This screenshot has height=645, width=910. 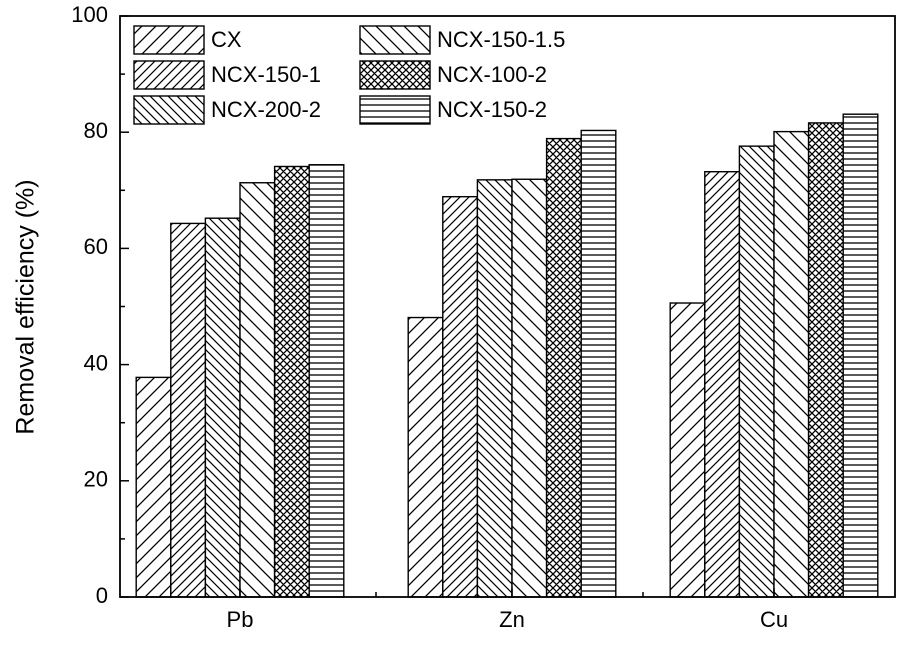 What do you see at coordinates (266, 74) in the screenshot?
I see `legend-label: NCX-150-1` at bounding box center [266, 74].